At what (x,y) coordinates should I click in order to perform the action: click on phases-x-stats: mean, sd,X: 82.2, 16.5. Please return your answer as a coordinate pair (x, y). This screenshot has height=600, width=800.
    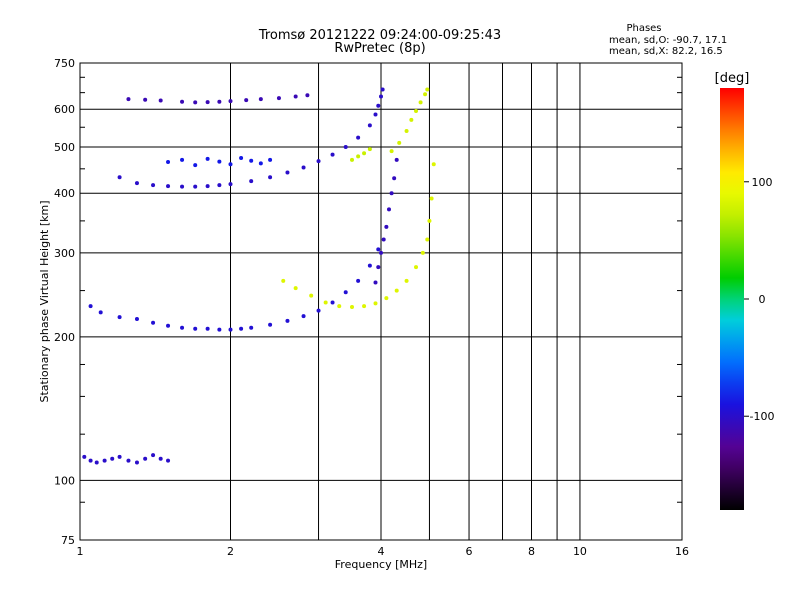
    Looking at the image, I should click on (666, 51).